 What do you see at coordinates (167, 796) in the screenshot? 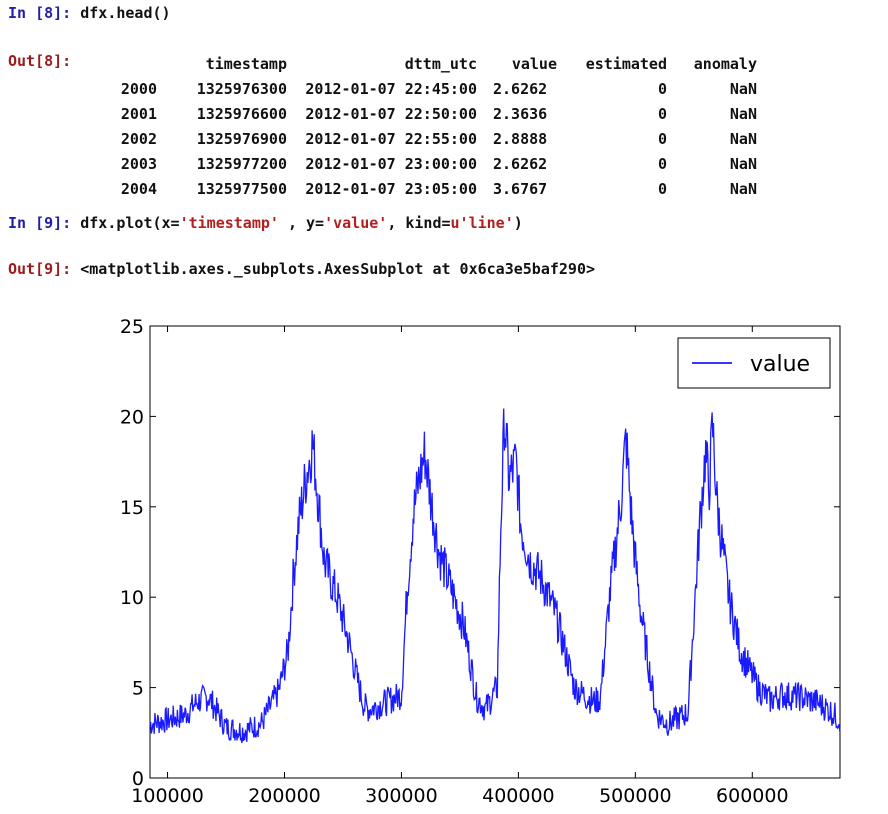
I see `x-tick-label: 100000` at bounding box center [167, 796].